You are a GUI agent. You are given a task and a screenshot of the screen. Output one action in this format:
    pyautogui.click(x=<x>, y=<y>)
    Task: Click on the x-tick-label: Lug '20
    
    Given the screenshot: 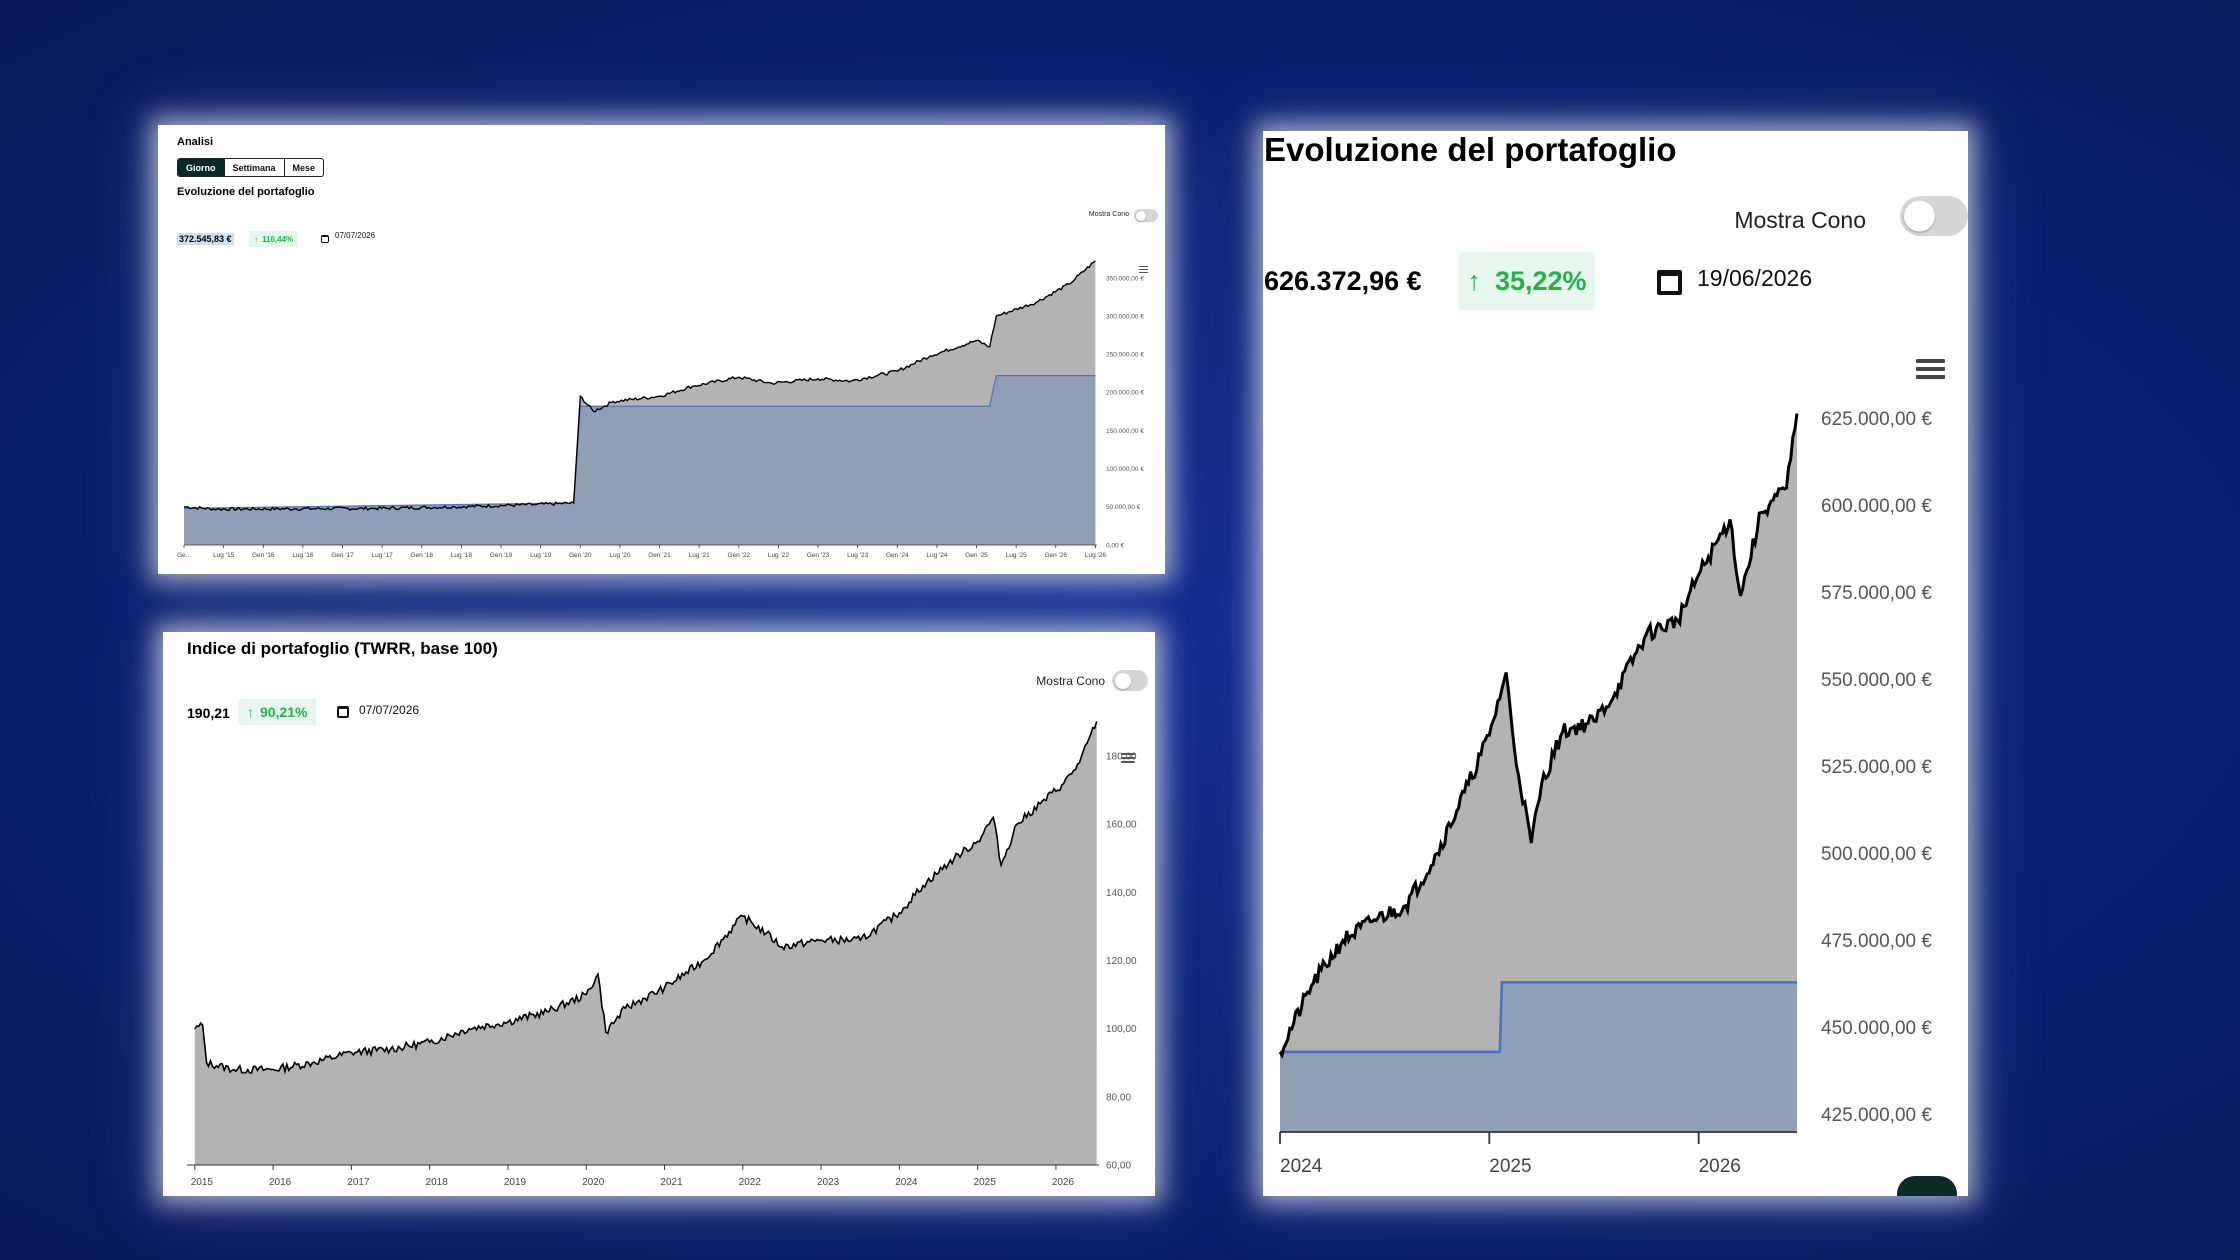 What is the action you would take?
    pyautogui.click(x=620, y=555)
    